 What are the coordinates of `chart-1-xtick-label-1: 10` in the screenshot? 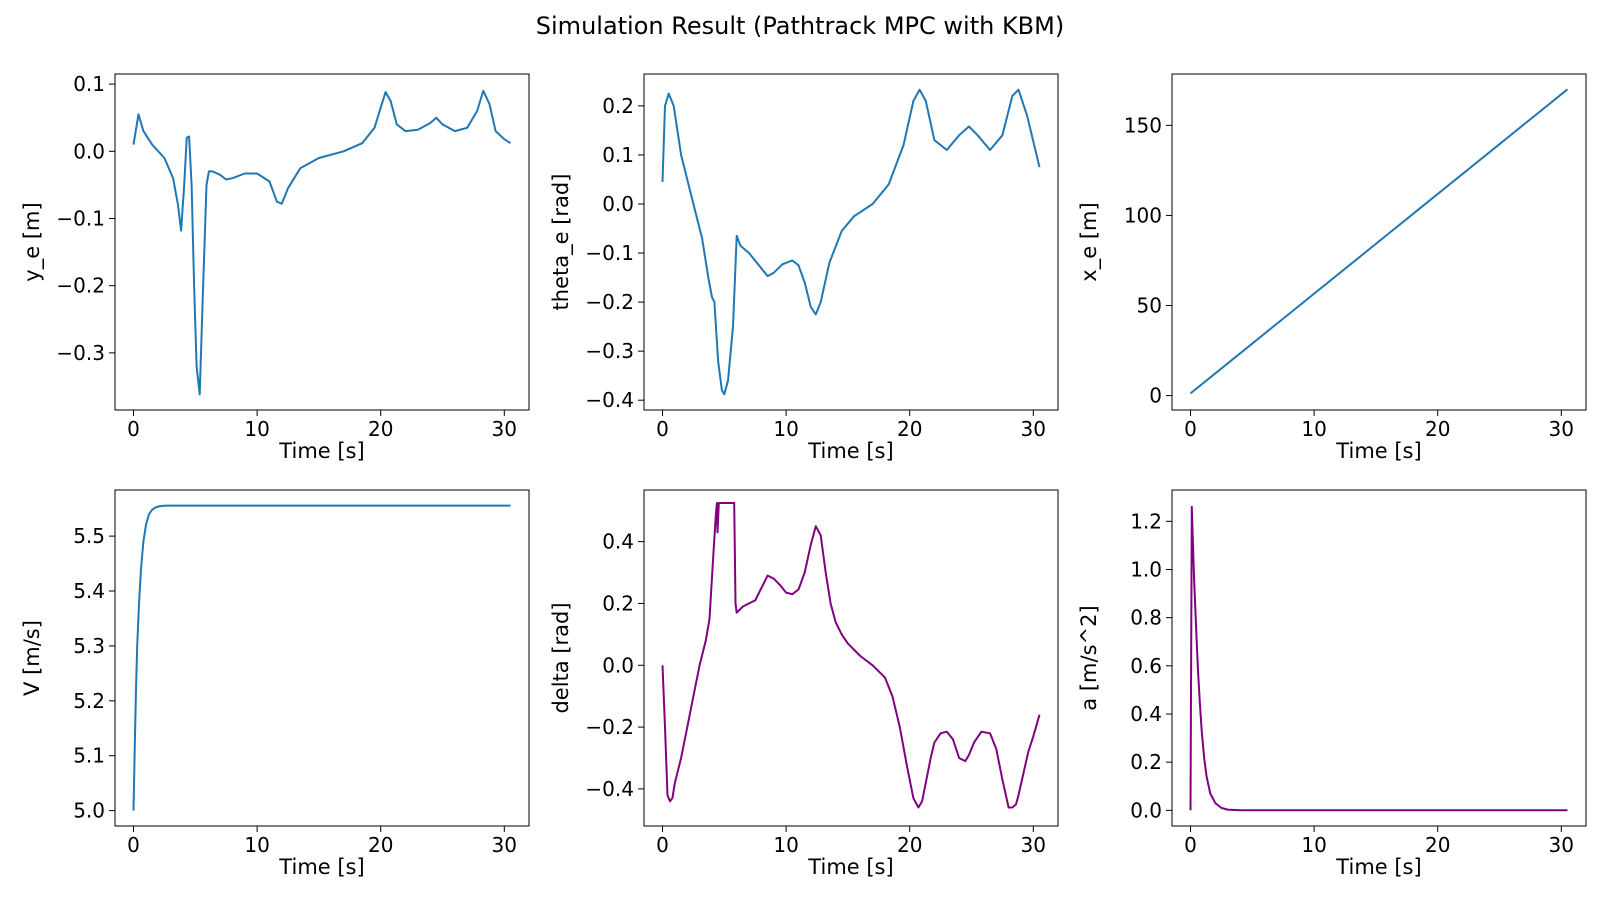 It's located at (256, 429).